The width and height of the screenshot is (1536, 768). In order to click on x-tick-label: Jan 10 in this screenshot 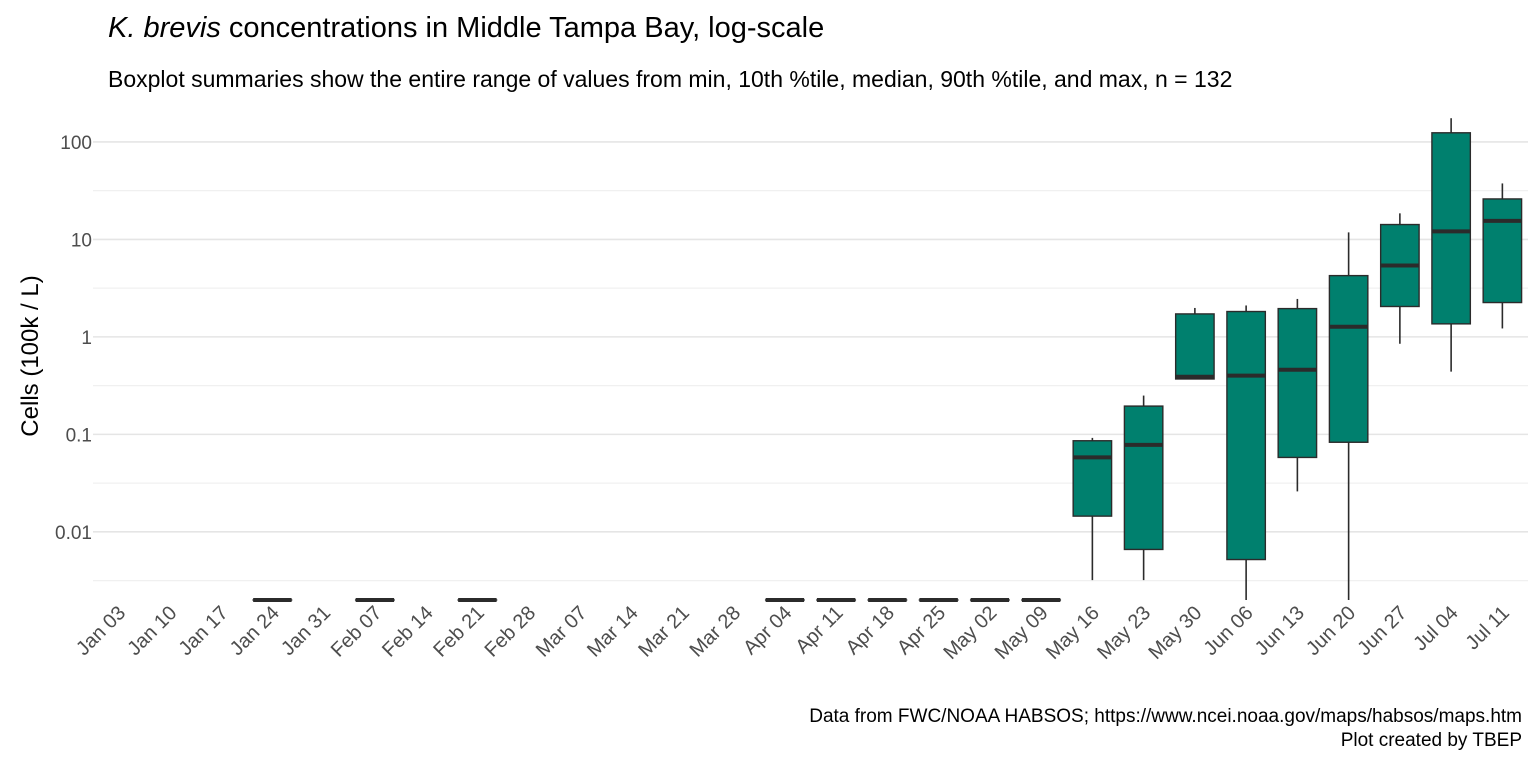, I will do `click(152, 631)`.